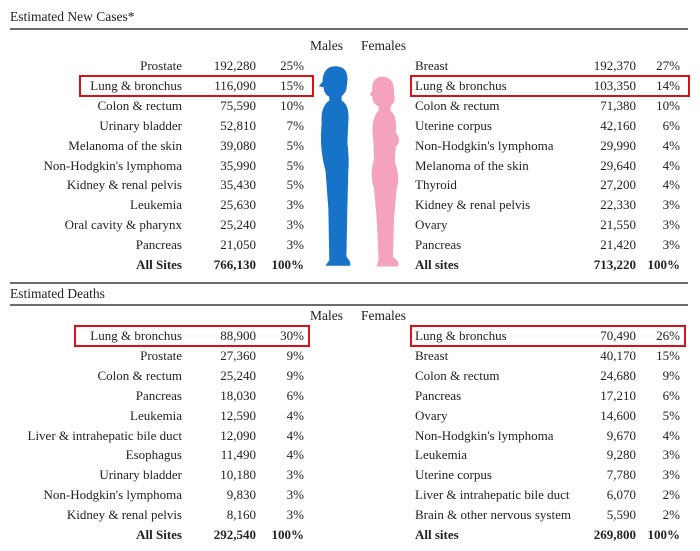 This screenshot has width=700, height=551. Describe the element at coordinates (350, 376) in the screenshot. I see `table-row-females: Colon & rectum 24,680 9%` at that location.